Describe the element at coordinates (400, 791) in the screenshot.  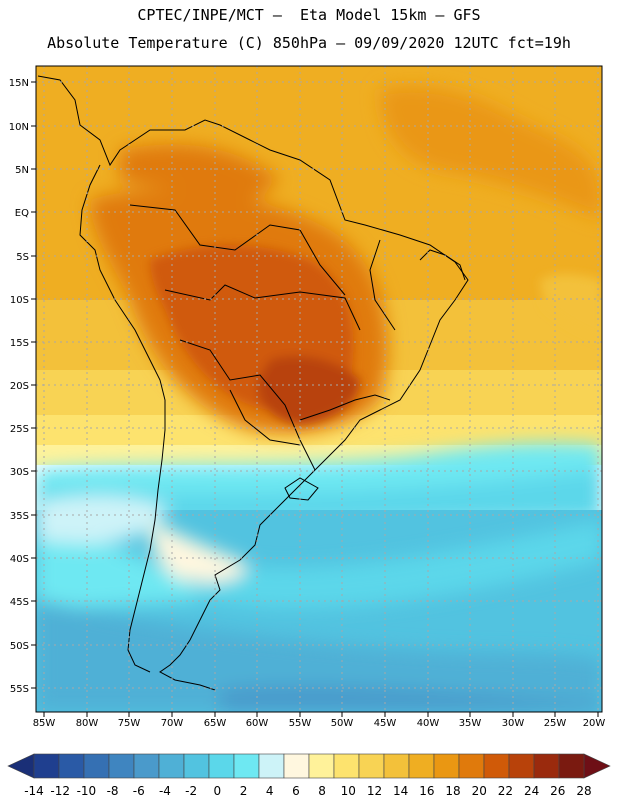
I see `colorbar-label: 14` at that location.